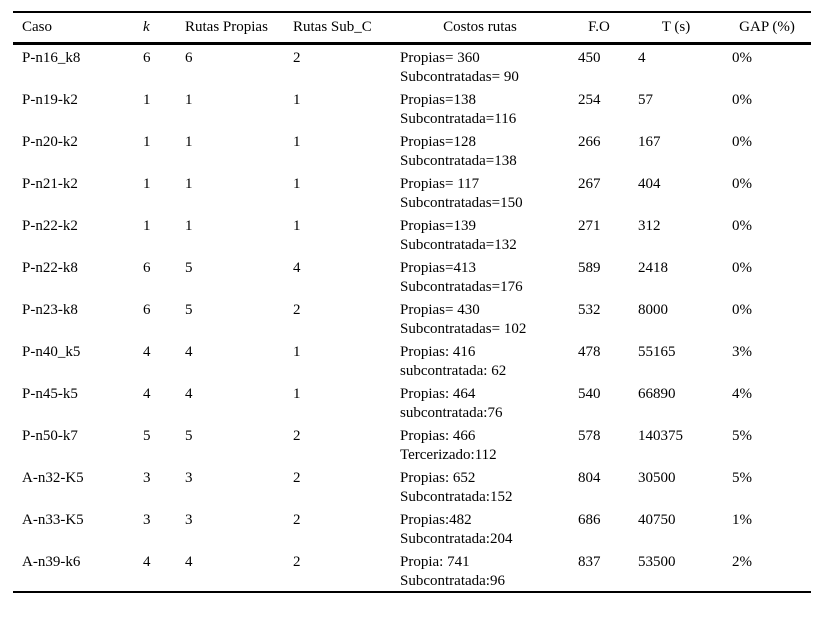  What do you see at coordinates (147, 478) in the screenshot?
I see `cell-k: 3` at bounding box center [147, 478].